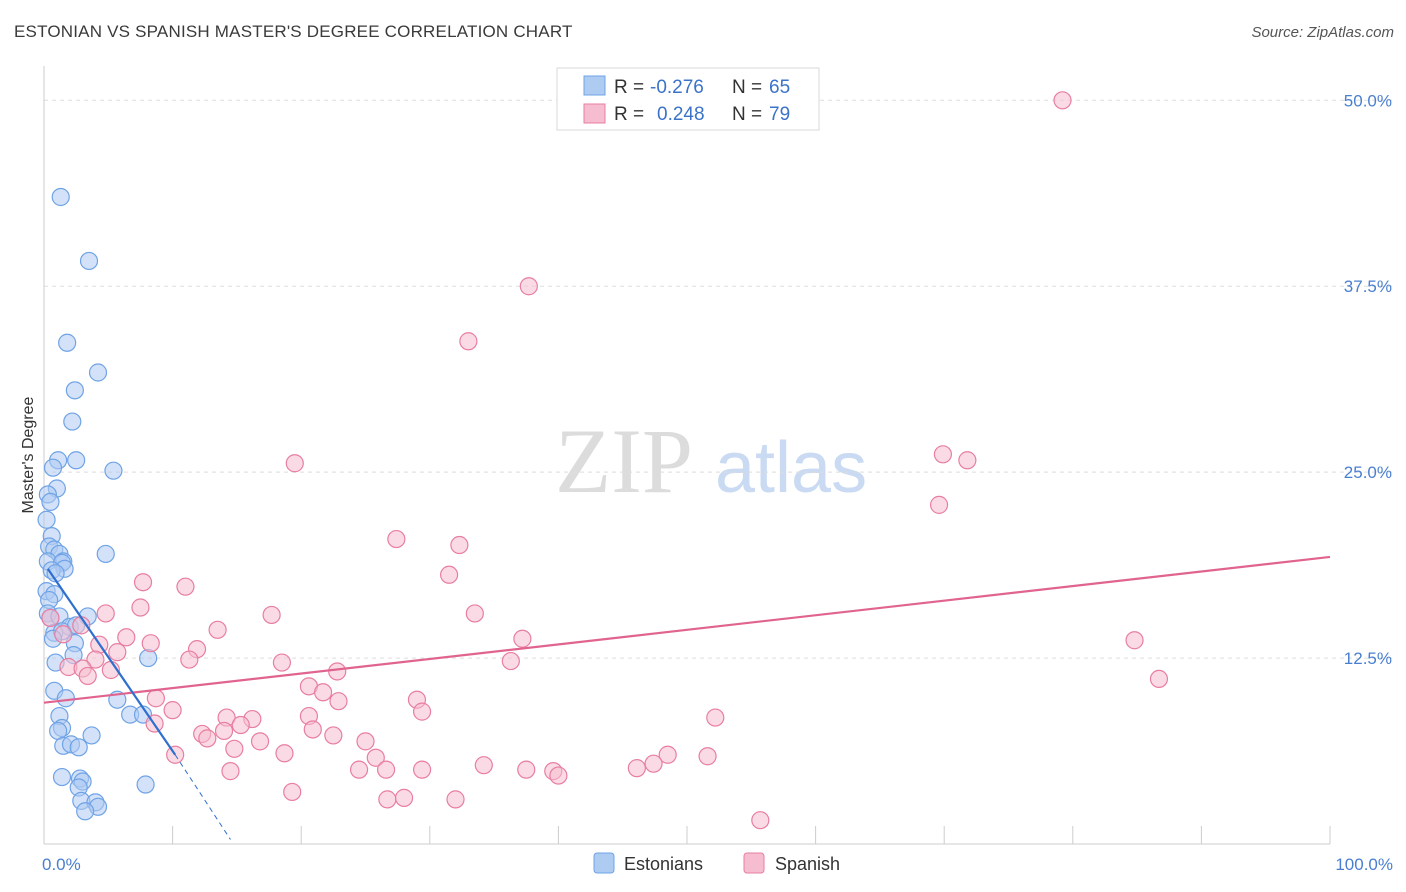 The image size is (1406, 892). Describe the element at coordinates (716, 863) in the screenshot. I see `series-legend: Estonians Spanish` at that location.